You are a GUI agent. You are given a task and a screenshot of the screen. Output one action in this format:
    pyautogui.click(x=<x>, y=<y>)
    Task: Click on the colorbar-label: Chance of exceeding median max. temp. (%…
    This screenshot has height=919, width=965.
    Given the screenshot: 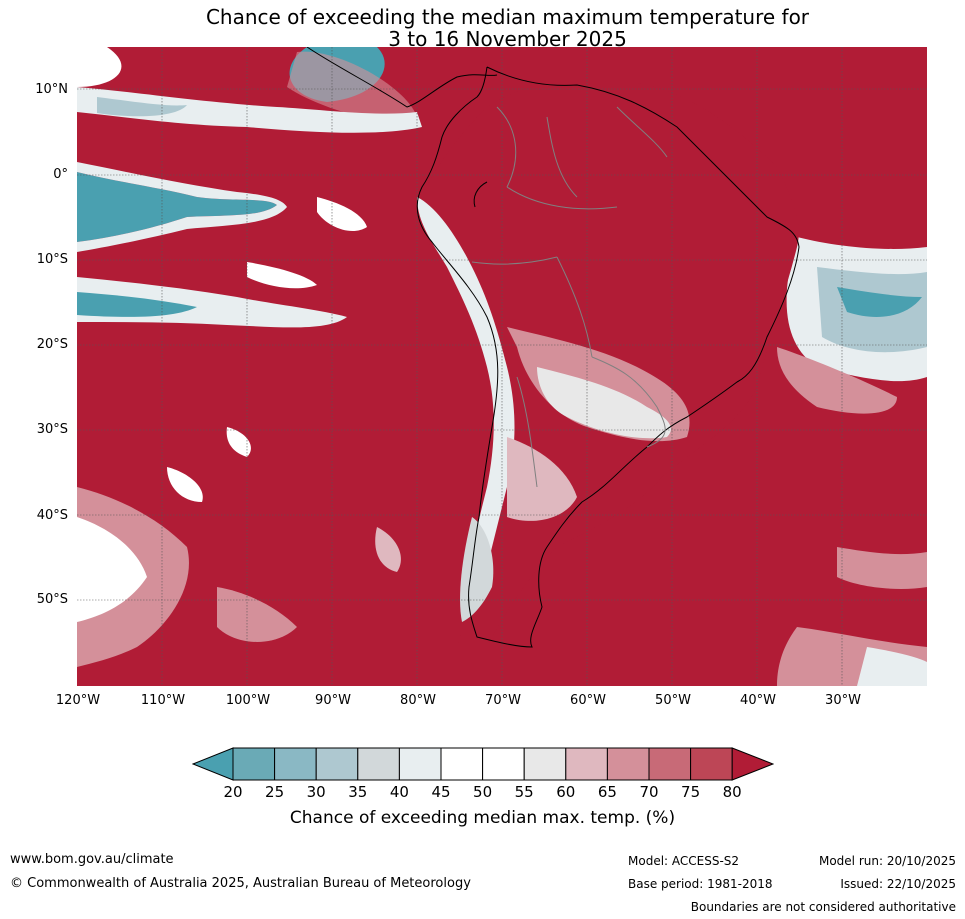 What is the action you would take?
    pyautogui.click(x=482, y=818)
    